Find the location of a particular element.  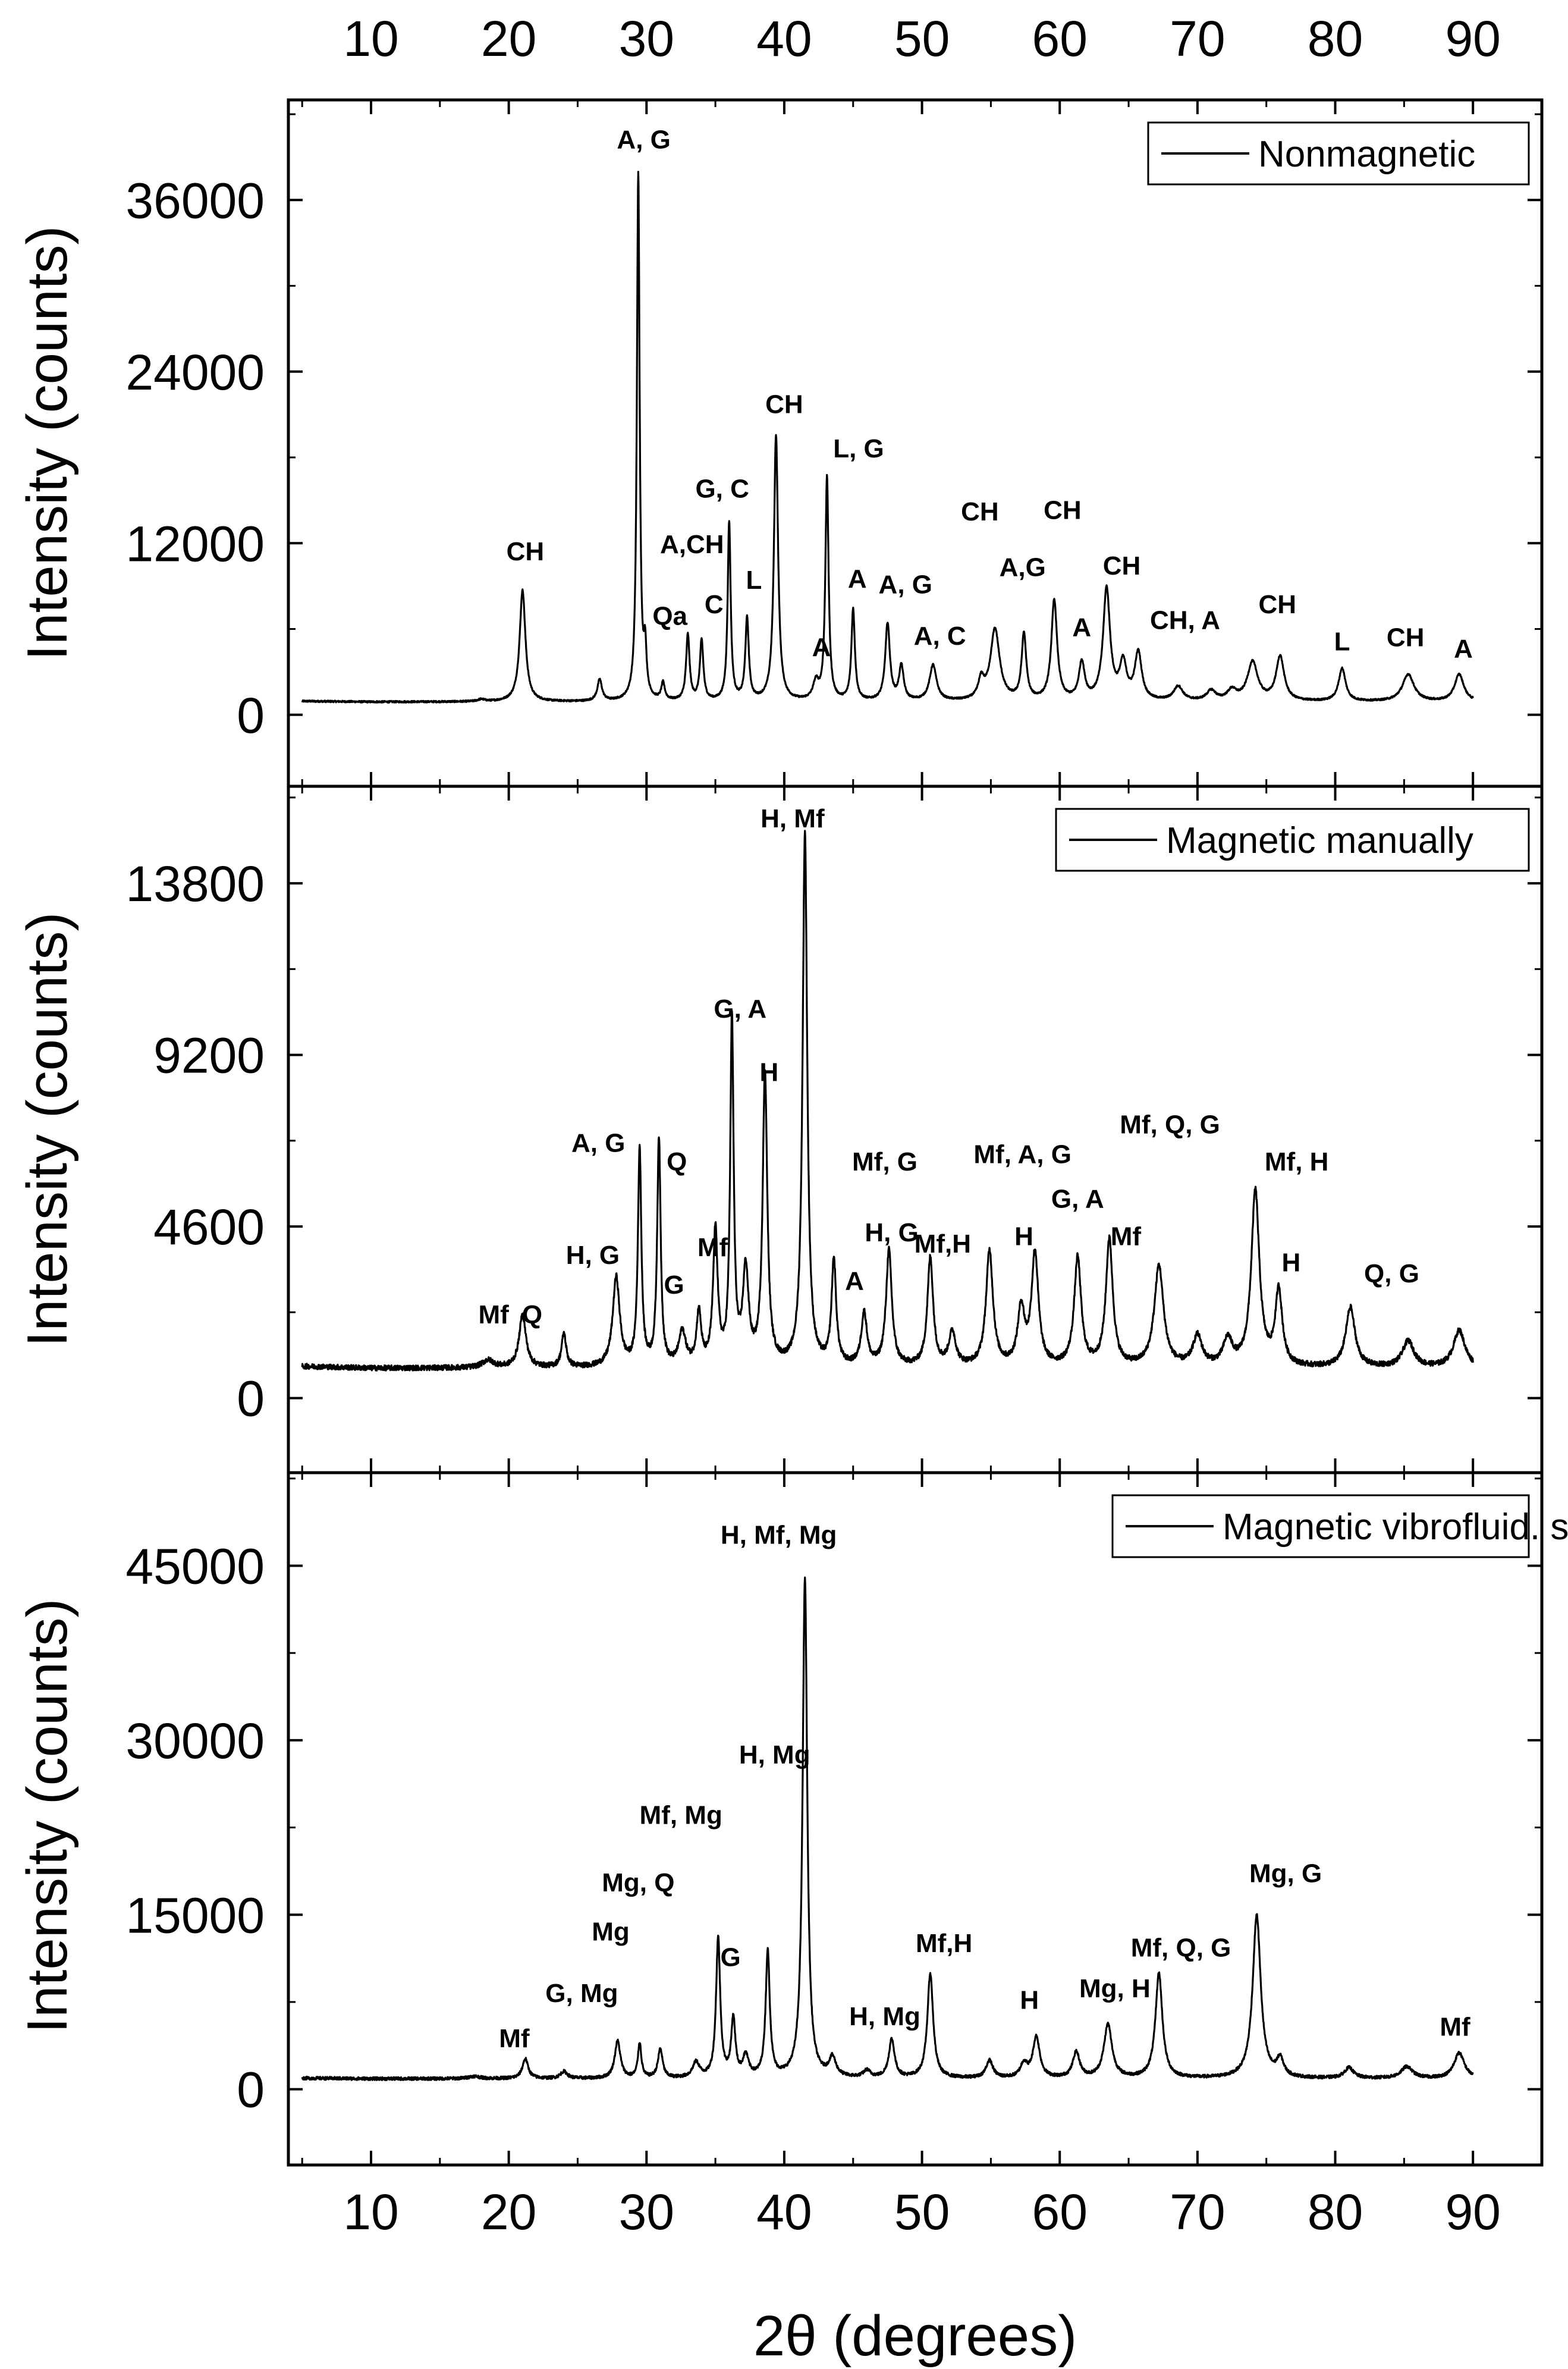

y-tick-label: 36000 is located at coordinates (195, 200).